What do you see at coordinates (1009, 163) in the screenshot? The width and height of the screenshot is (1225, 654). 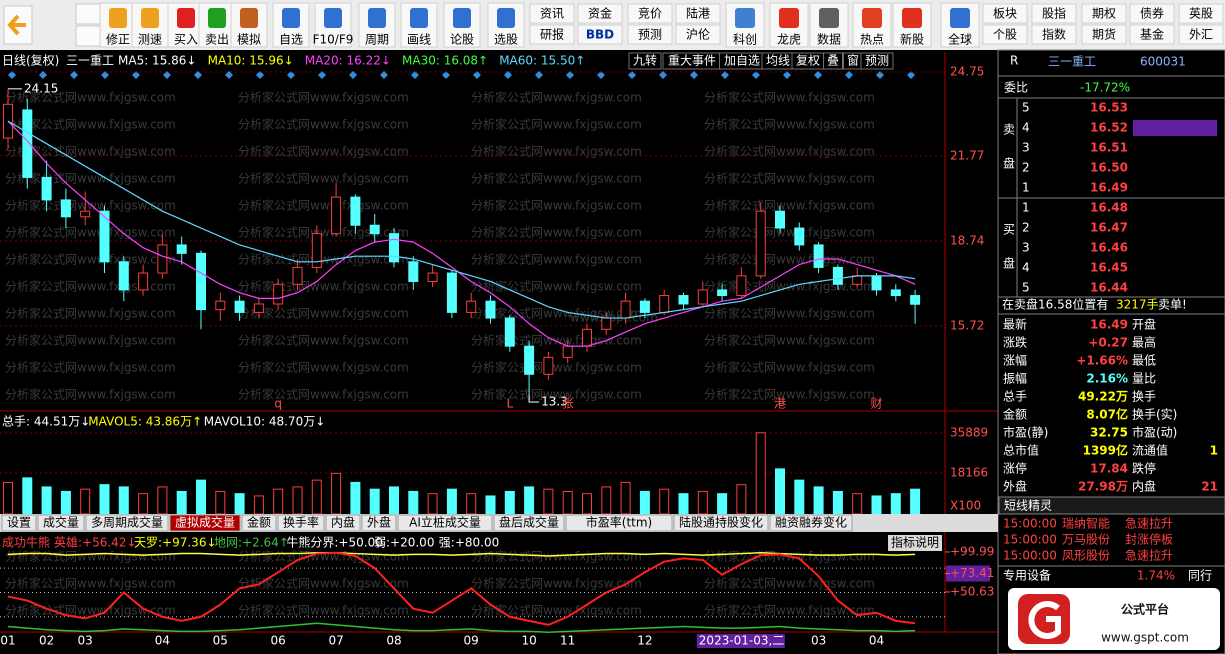 I see `side-label: 盘` at bounding box center [1009, 163].